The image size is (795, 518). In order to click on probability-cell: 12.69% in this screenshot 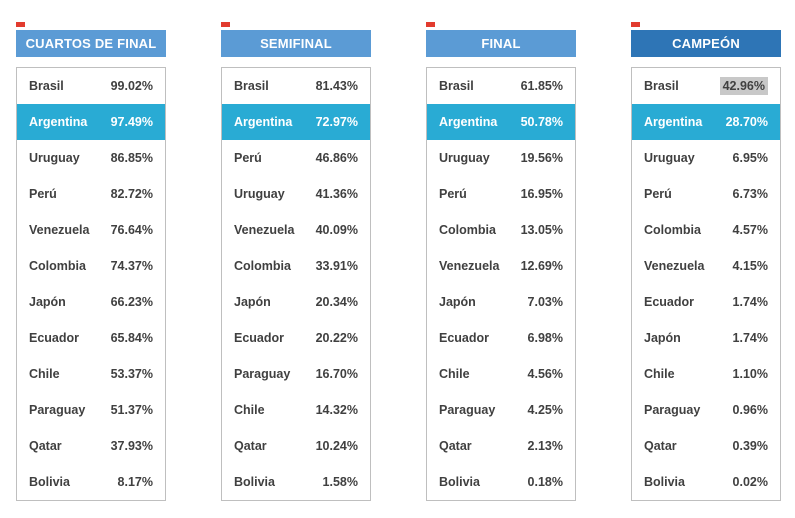, I will do `click(541, 266)`.